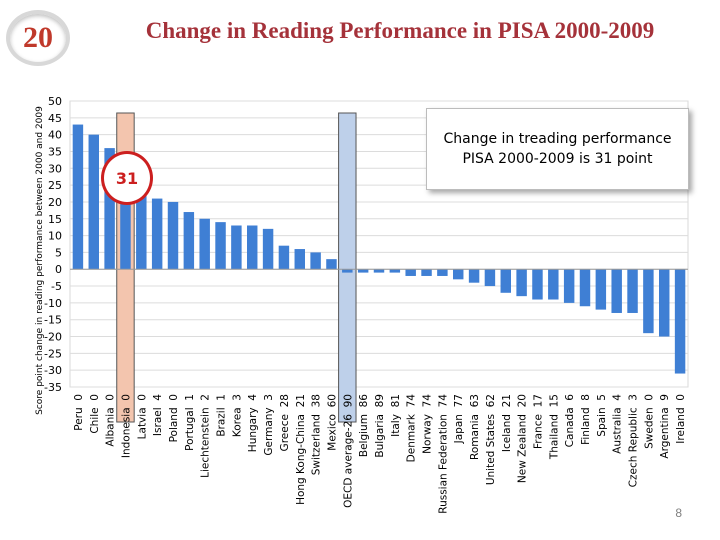 The width and height of the screenshot is (720, 540). Describe the element at coordinates (78, 197) in the screenshot. I see `bar-peru` at that location.